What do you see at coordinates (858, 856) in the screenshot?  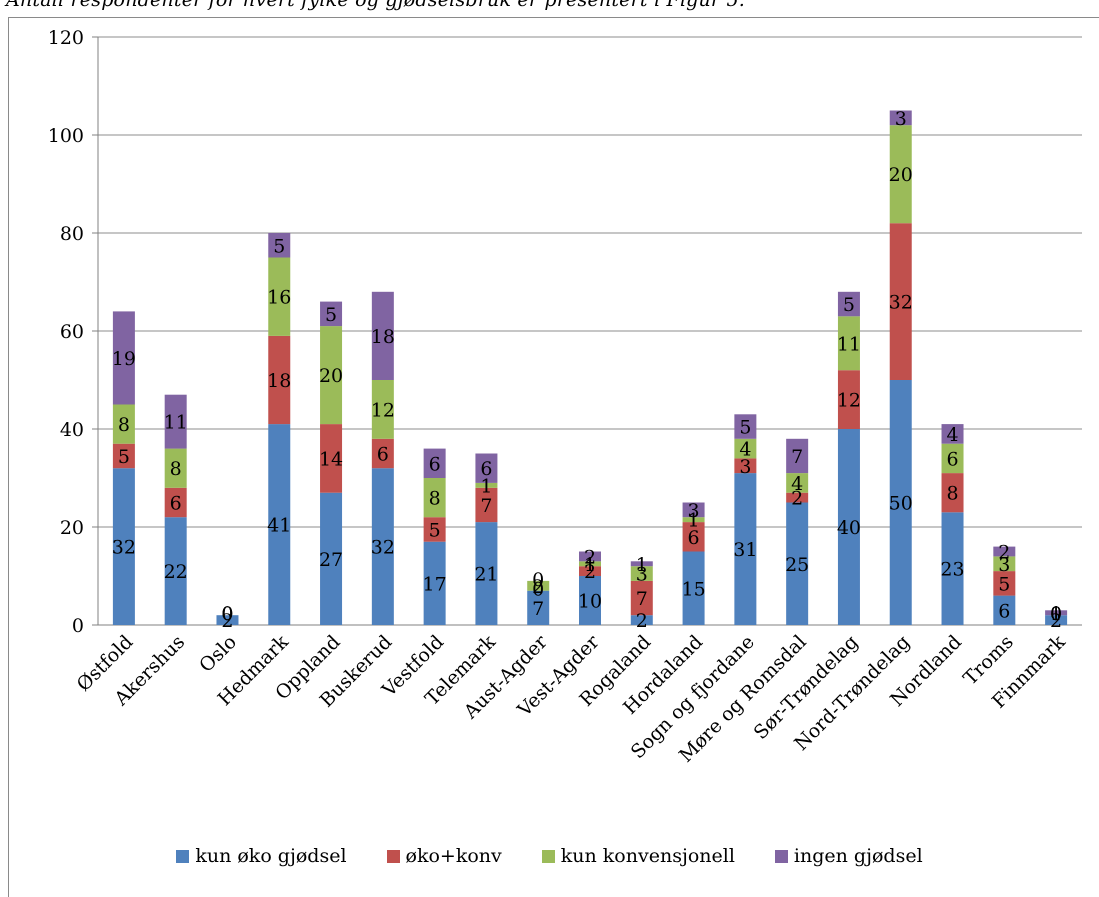 I see `legend-label: ingen gjødsel` at bounding box center [858, 856].